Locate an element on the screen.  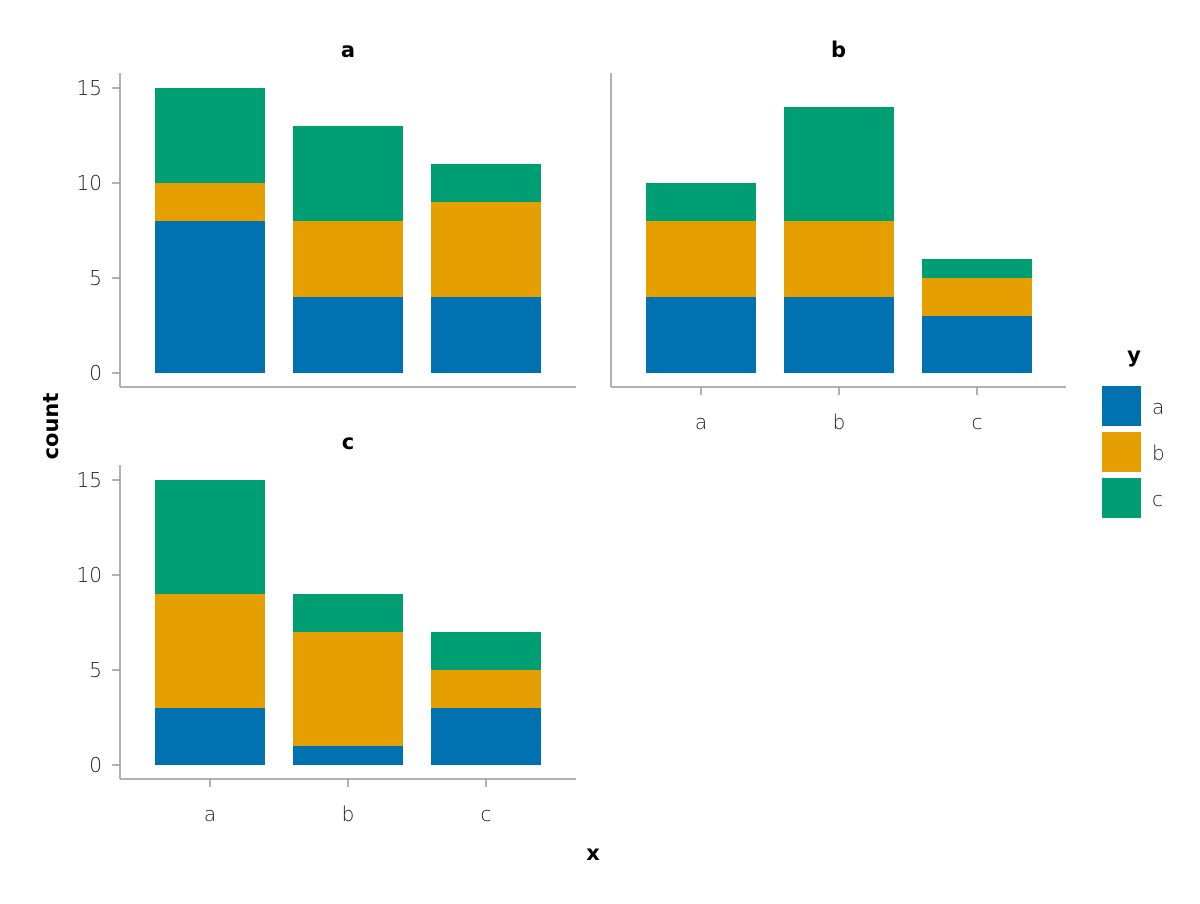
legend-label-a: a is located at coordinates (1158, 407).